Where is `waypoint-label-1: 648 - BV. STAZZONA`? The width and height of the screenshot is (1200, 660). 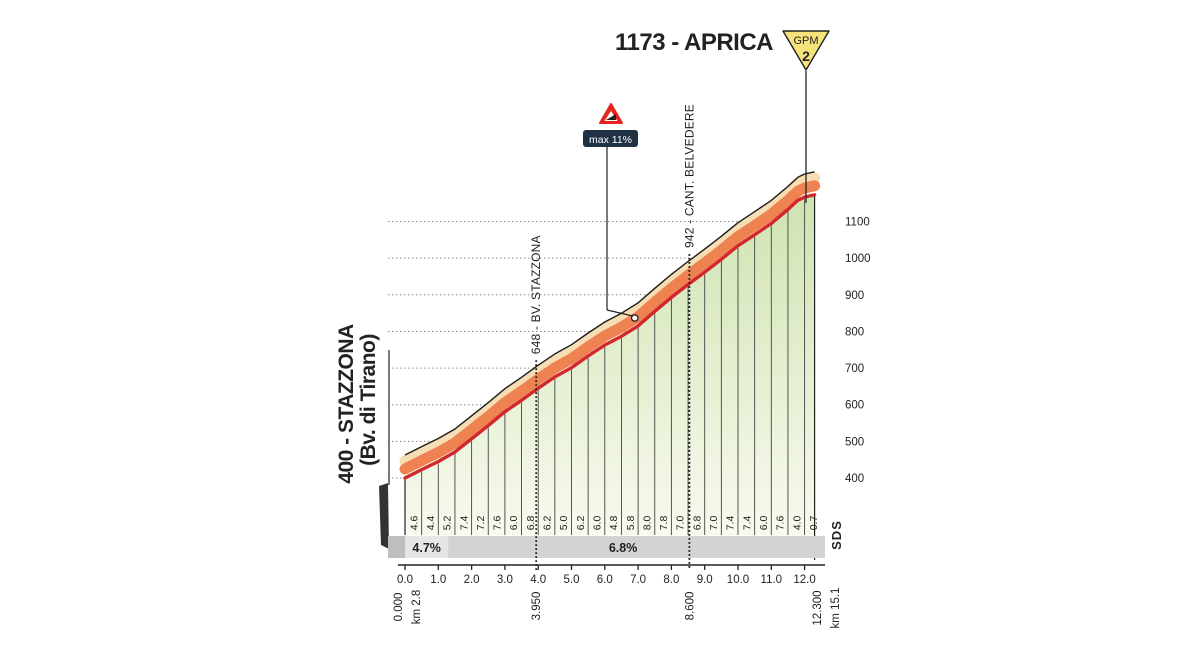
waypoint-label-1: 648 - BV. STAZZONA is located at coordinates (536, 294).